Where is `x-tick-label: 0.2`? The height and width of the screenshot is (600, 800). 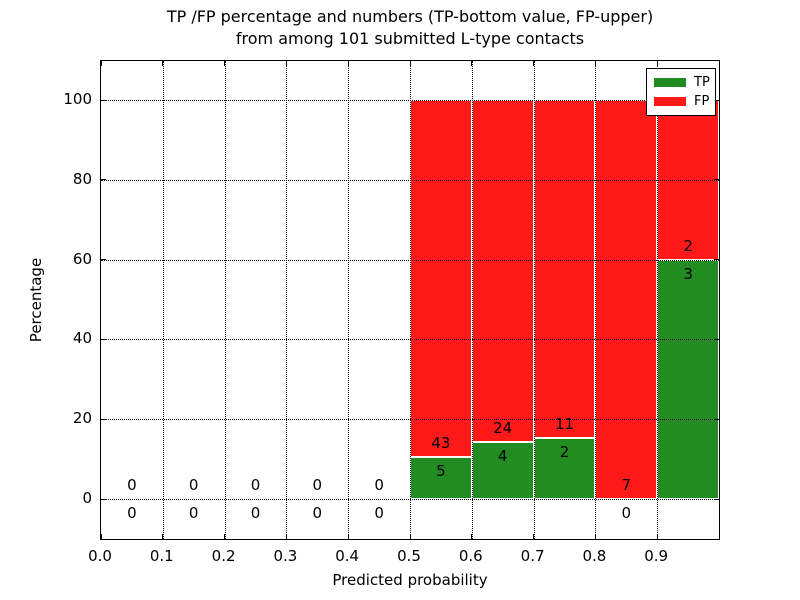 x-tick-label: 0.2 is located at coordinates (223, 556).